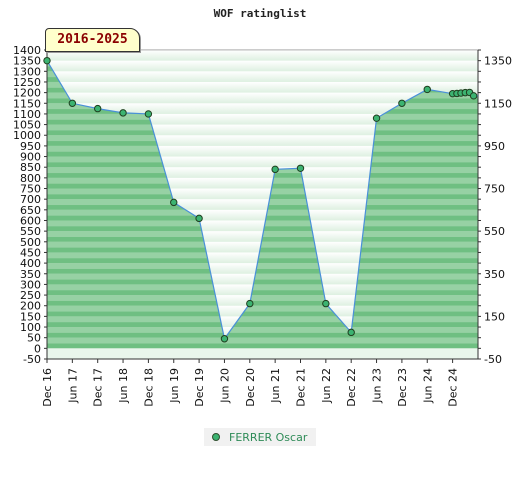  What do you see at coordinates (30, 167) in the screenshot?
I see `y-tick-label-left: 850` at bounding box center [30, 167].